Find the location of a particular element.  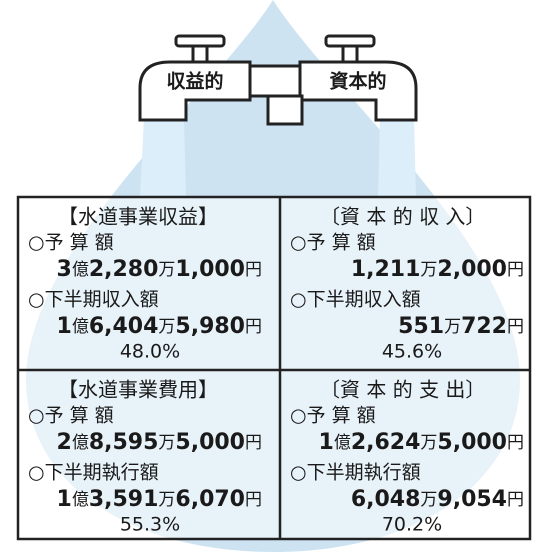

box-title: 【水道事業収益】 is located at coordinates (138, 217).